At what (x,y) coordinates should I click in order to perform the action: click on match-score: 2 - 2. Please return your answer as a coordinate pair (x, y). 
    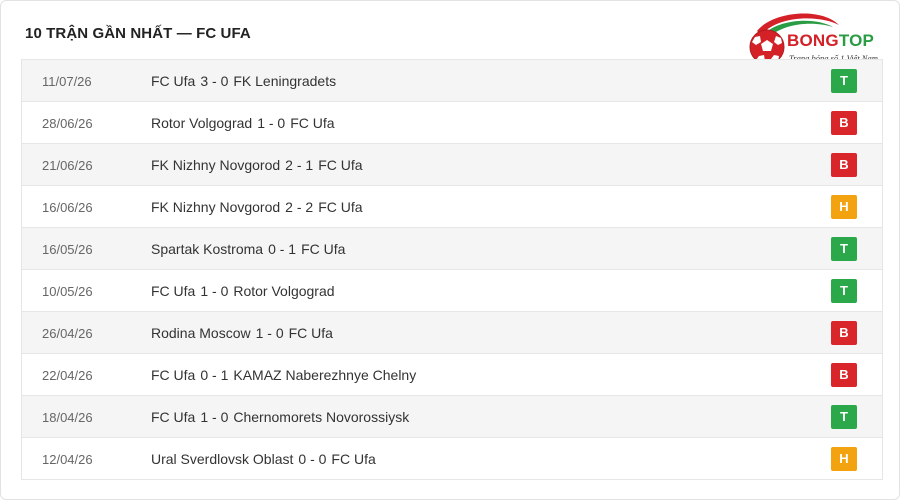
    Looking at the image, I should click on (299, 207).